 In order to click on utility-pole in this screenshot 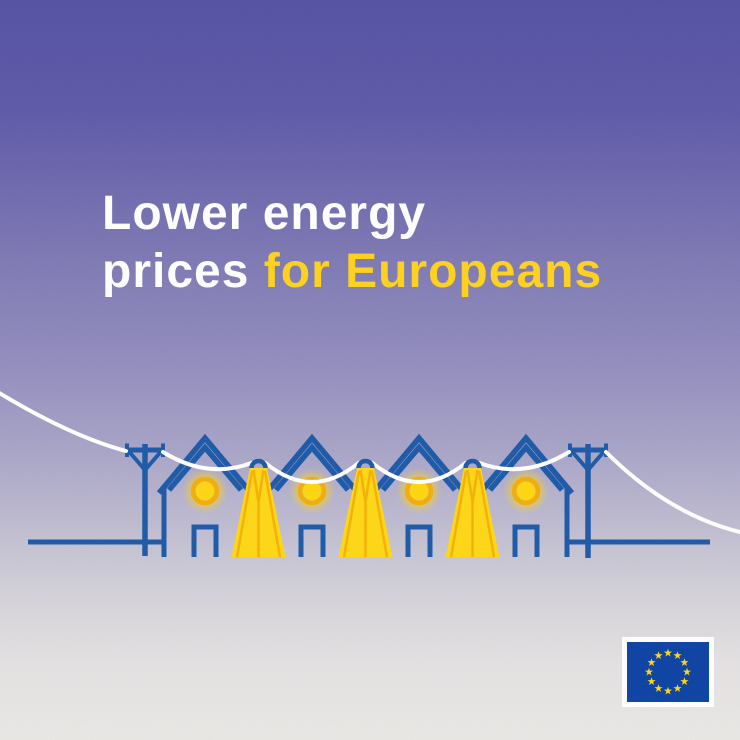, I will do `click(145, 499)`.